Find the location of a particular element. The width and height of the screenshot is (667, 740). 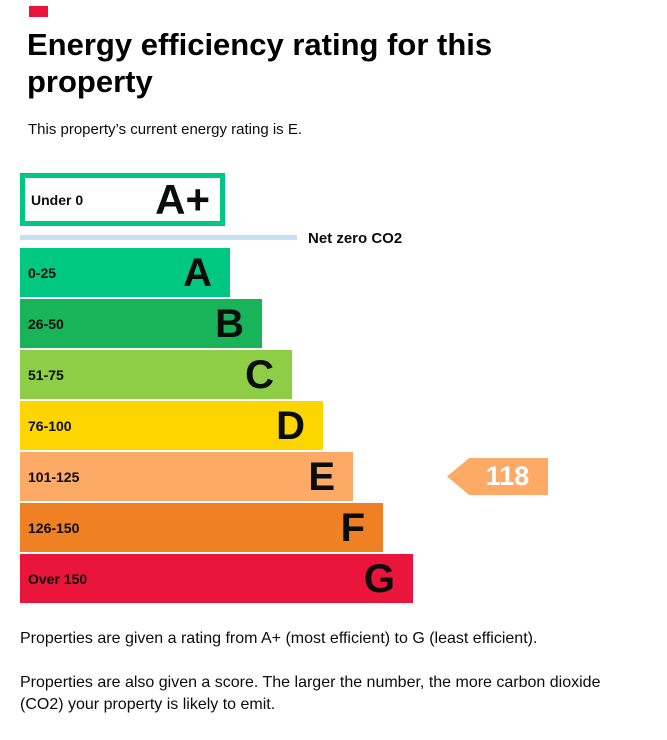

band-range-label: 126-150 is located at coordinates (54, 527).